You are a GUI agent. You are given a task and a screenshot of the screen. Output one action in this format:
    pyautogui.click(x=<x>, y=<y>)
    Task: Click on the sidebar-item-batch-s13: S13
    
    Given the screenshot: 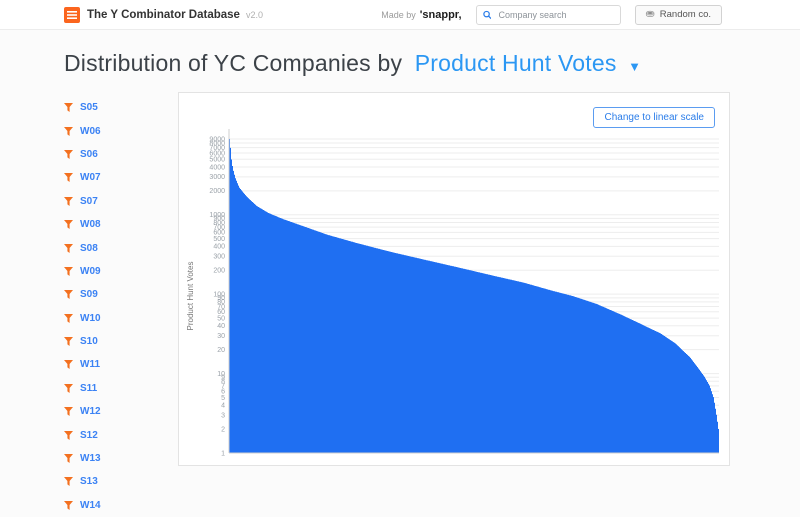 What is the action you would take?
    pyautogui.click(x=114, y=481)
    